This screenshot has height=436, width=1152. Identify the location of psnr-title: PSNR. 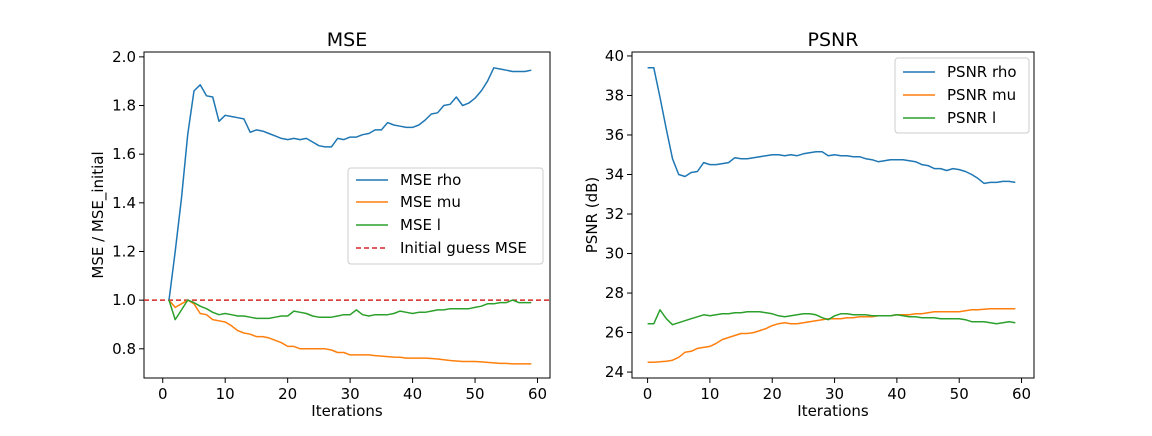
(833, 40).